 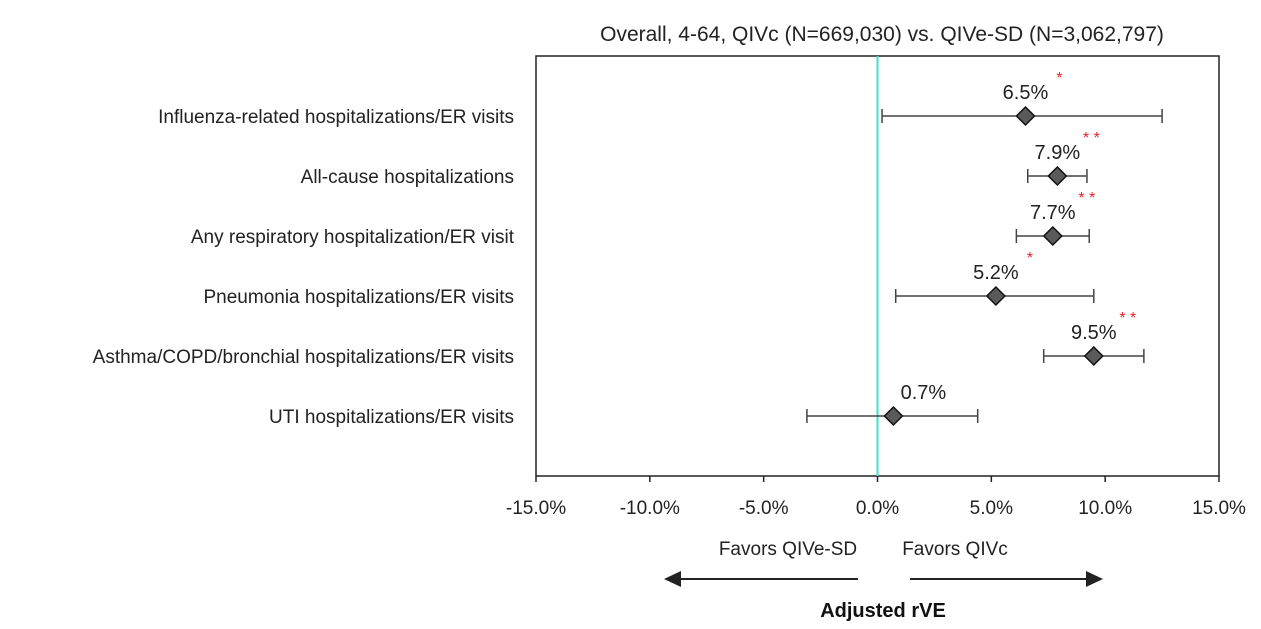 What do you see at coordinates (991, 508) in the screenshot?
I see `x-tick-label: 5.0%` at bounding box center [991, 508].